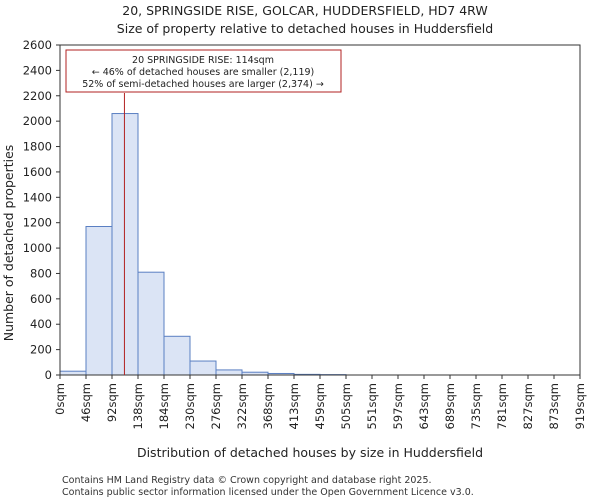  Describe the element at coordinates (37, 45) in the screenshot. I see `y-tick-label: 2600` at that location.